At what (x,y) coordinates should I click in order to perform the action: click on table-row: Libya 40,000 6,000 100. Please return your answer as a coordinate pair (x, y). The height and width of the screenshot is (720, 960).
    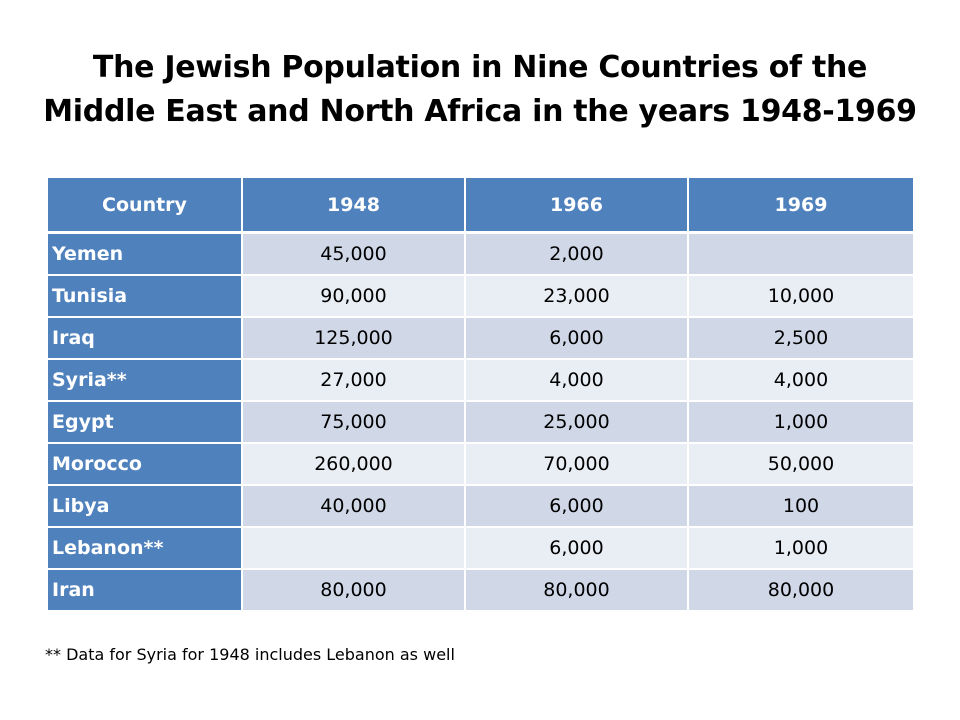
    Looking at the image, I should click on (480, 506).